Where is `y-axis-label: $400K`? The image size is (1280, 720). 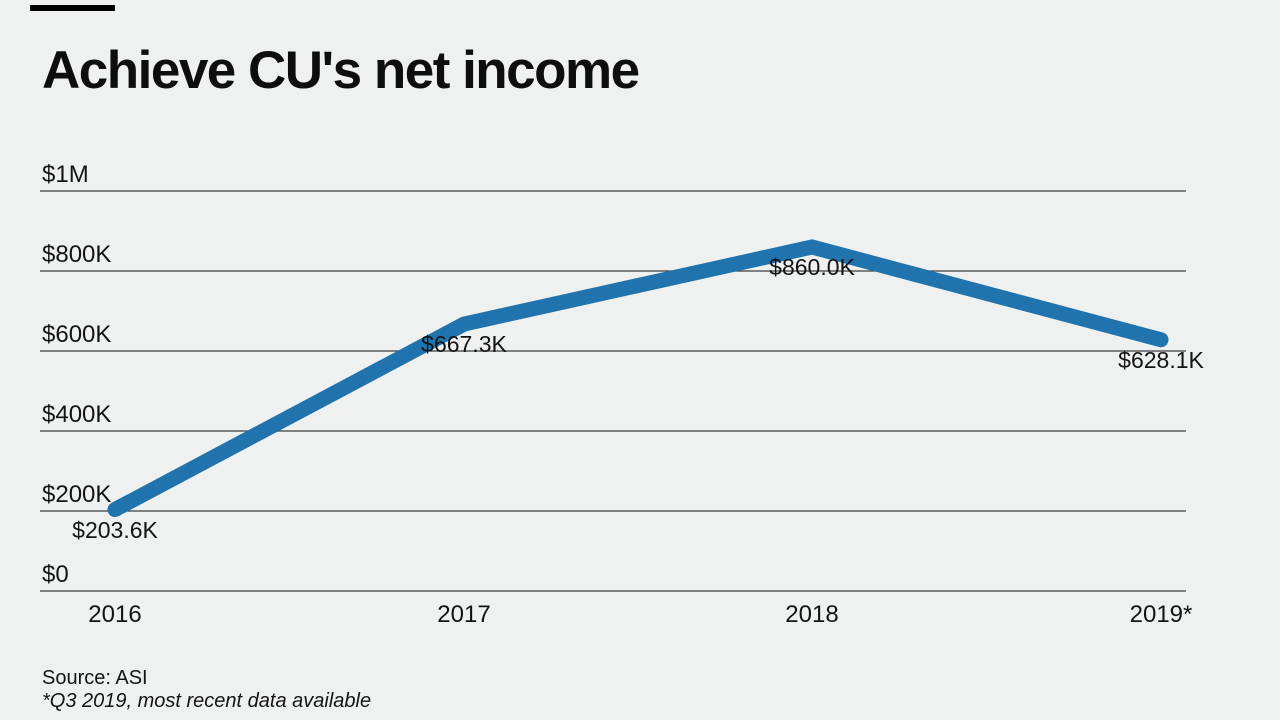 y-axis-label: $400K is located at coordinates (77, 414).